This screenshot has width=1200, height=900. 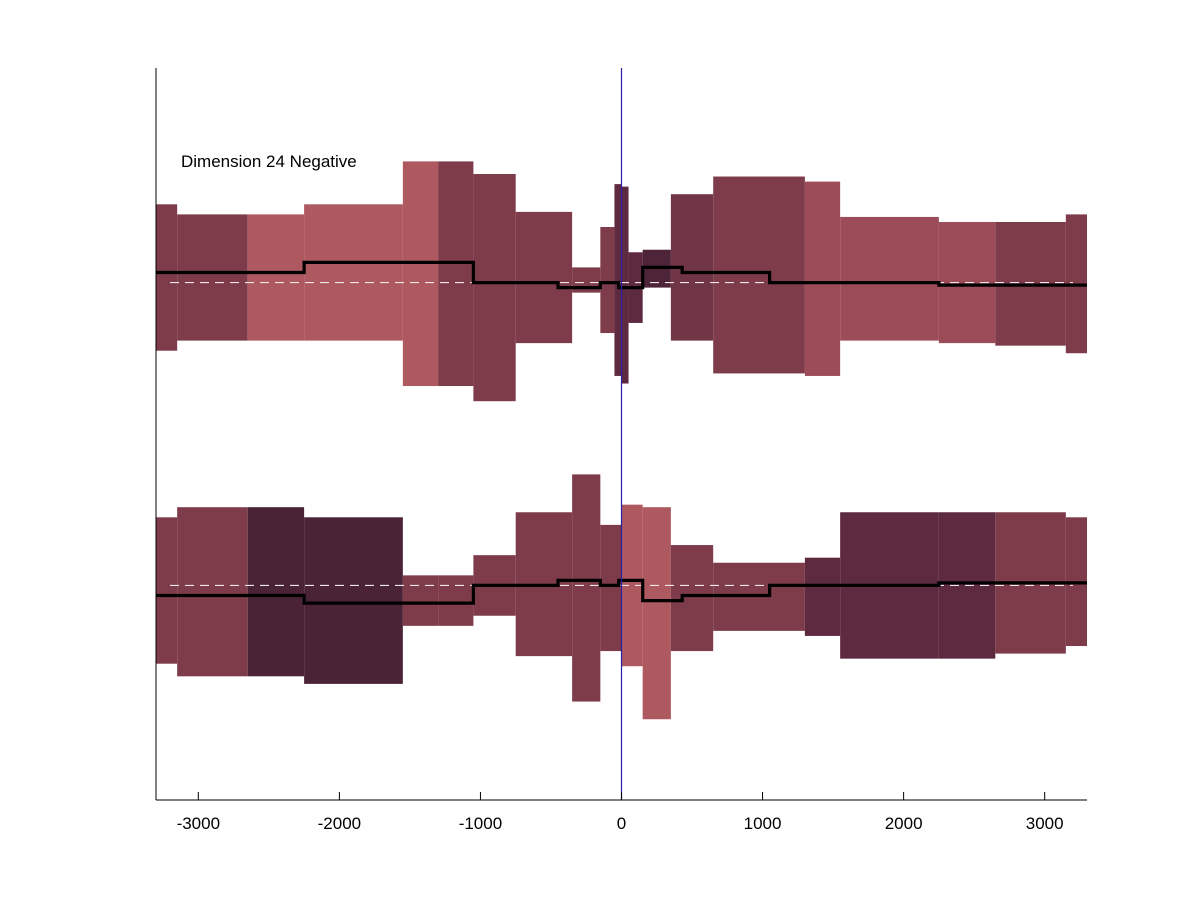 What do you see at coordinates (763, 823) in the screenshot?
I see `x-tick-label: 1000` at bounding box center [763, 823].